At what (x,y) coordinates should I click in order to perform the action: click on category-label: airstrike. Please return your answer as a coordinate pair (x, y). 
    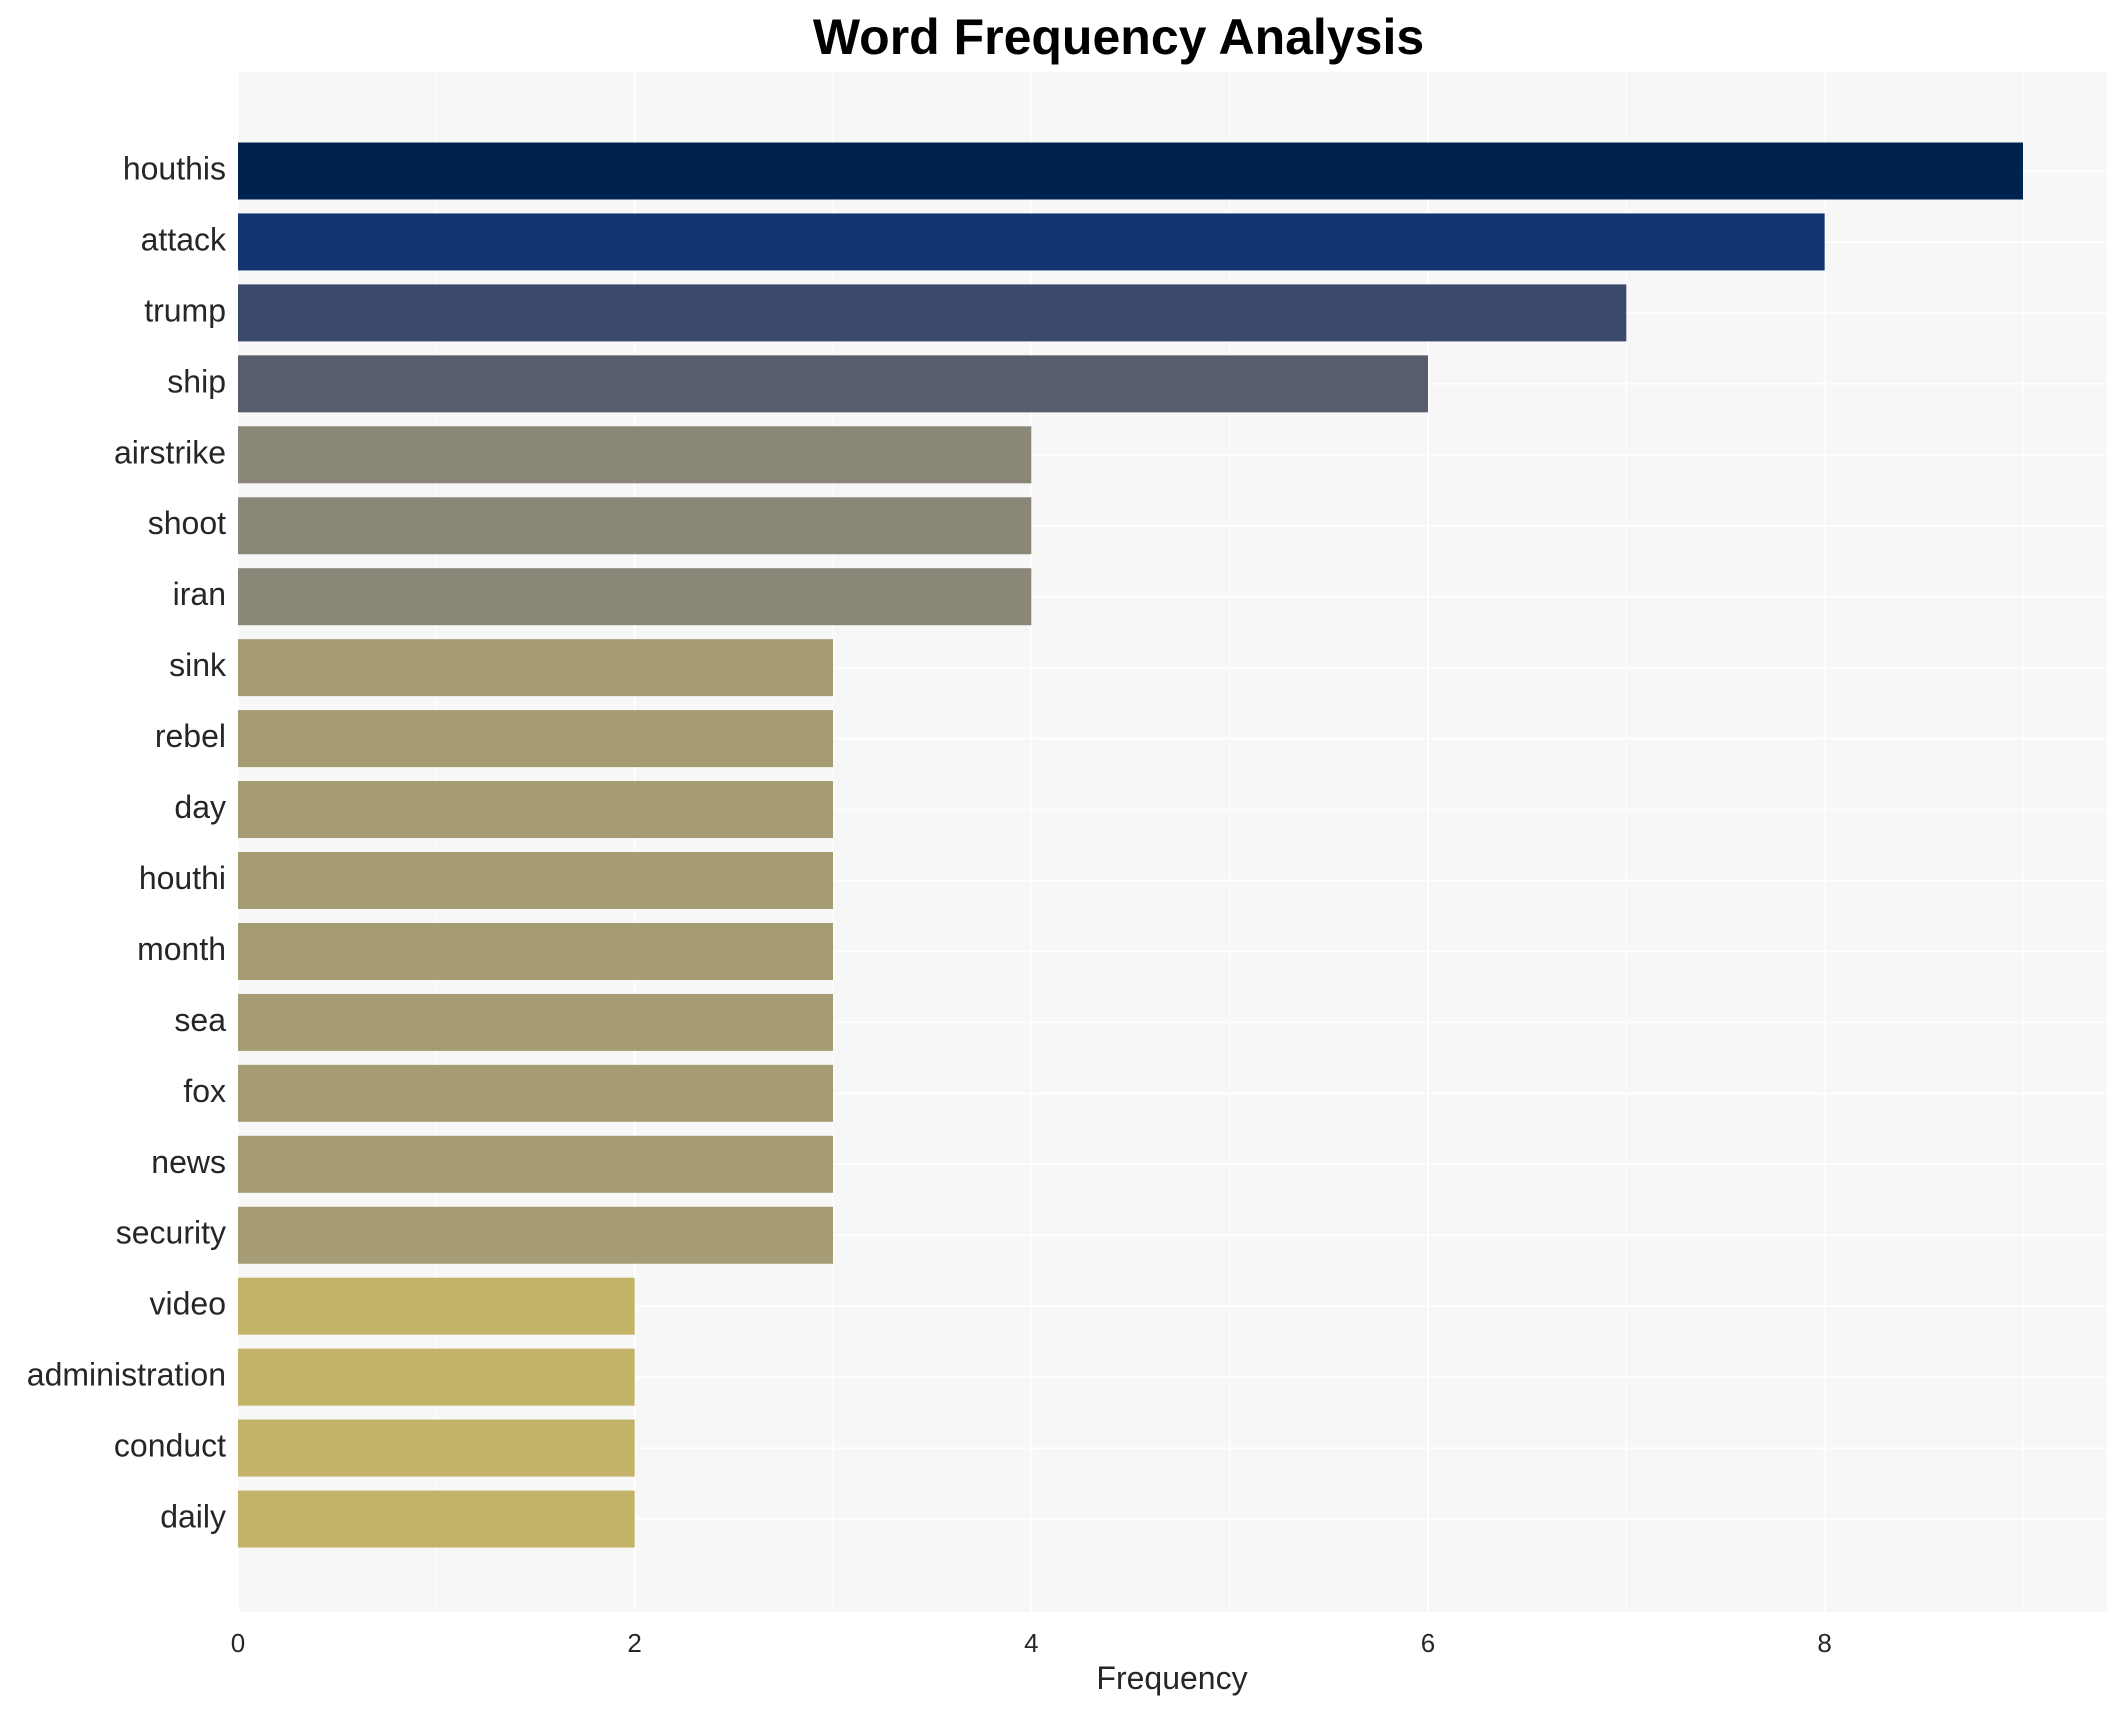
    Looking at the image, I should click on (170, 452).